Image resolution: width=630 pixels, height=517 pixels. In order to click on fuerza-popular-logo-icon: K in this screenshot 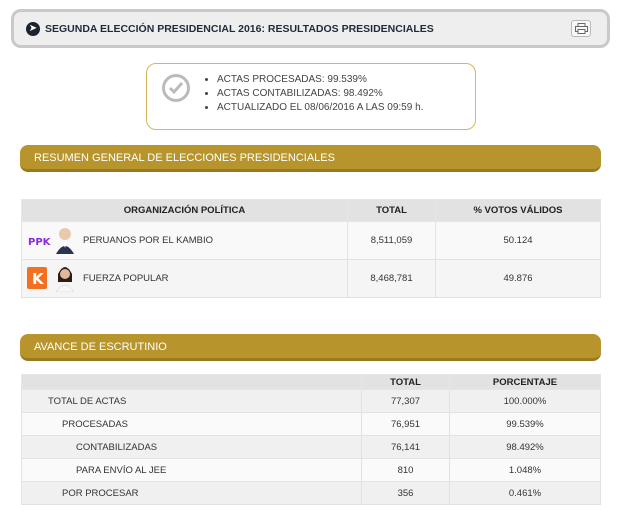, I will do `click(37, 278)`.